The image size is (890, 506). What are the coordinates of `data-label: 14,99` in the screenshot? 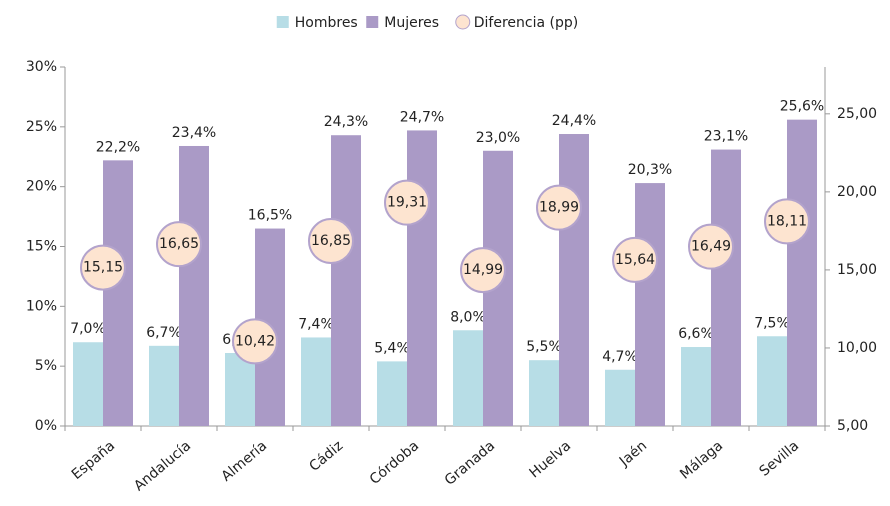 It's located at (483, 270).